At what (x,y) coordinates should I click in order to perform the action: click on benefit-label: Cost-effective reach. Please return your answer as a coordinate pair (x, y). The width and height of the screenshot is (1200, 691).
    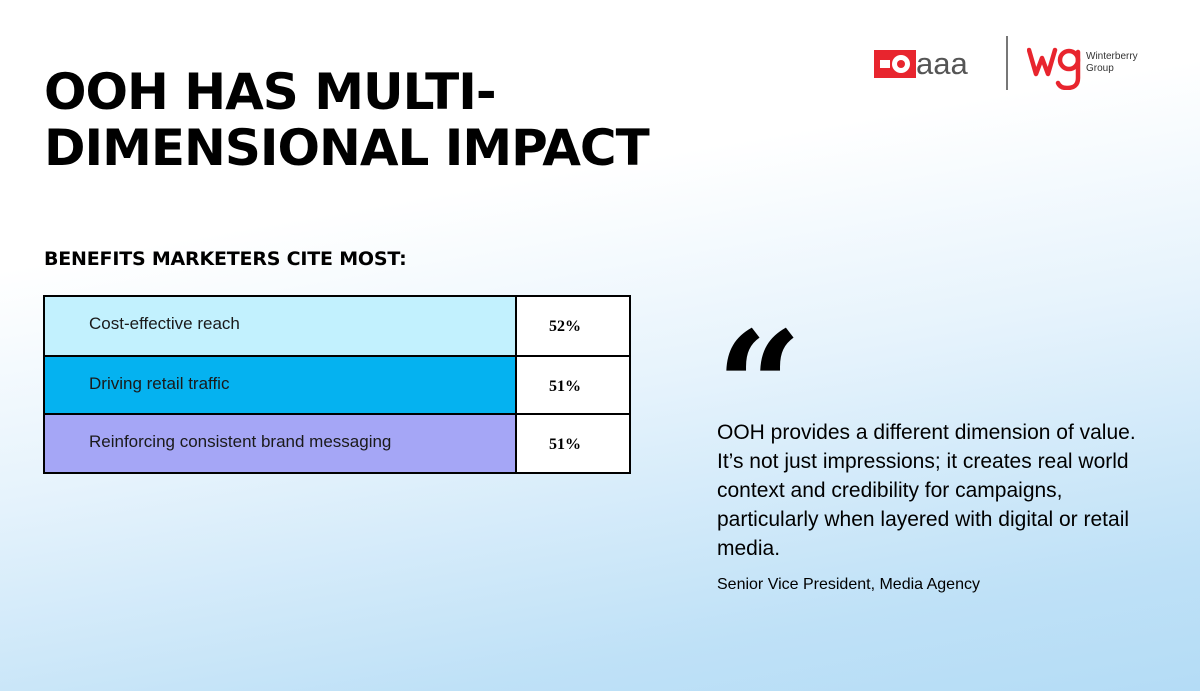
    Looking at the image, I should click on (281, 326).